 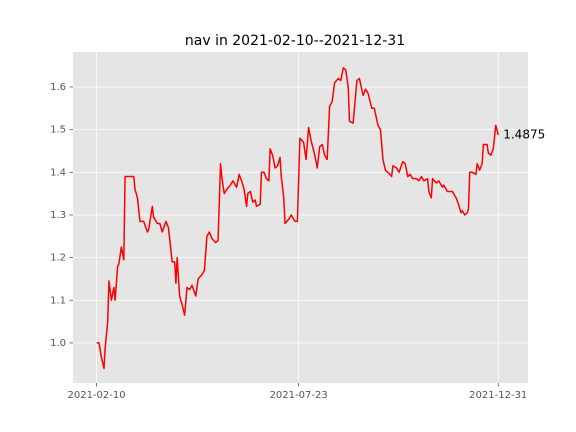 What do you see at coordinates (295, 41) in the screenshot?
I see `chart-title: nav in 2021-02-10--2021-12-31` at bounding box center [295, 41].